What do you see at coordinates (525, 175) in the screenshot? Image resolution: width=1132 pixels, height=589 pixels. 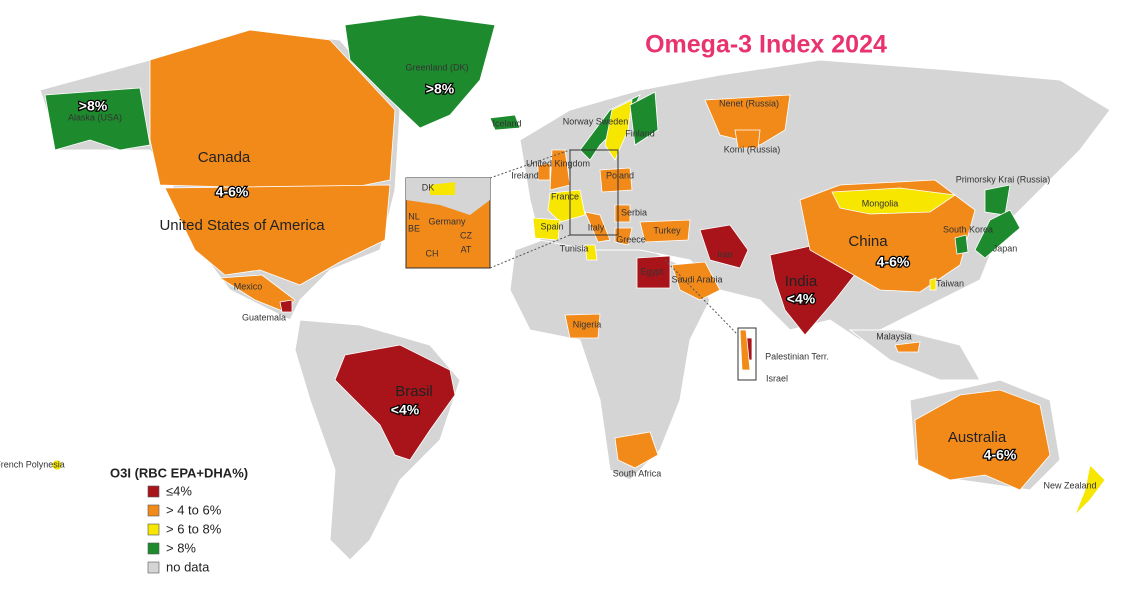 I see `region-label: Ireland` at bounding box center [525, 175].